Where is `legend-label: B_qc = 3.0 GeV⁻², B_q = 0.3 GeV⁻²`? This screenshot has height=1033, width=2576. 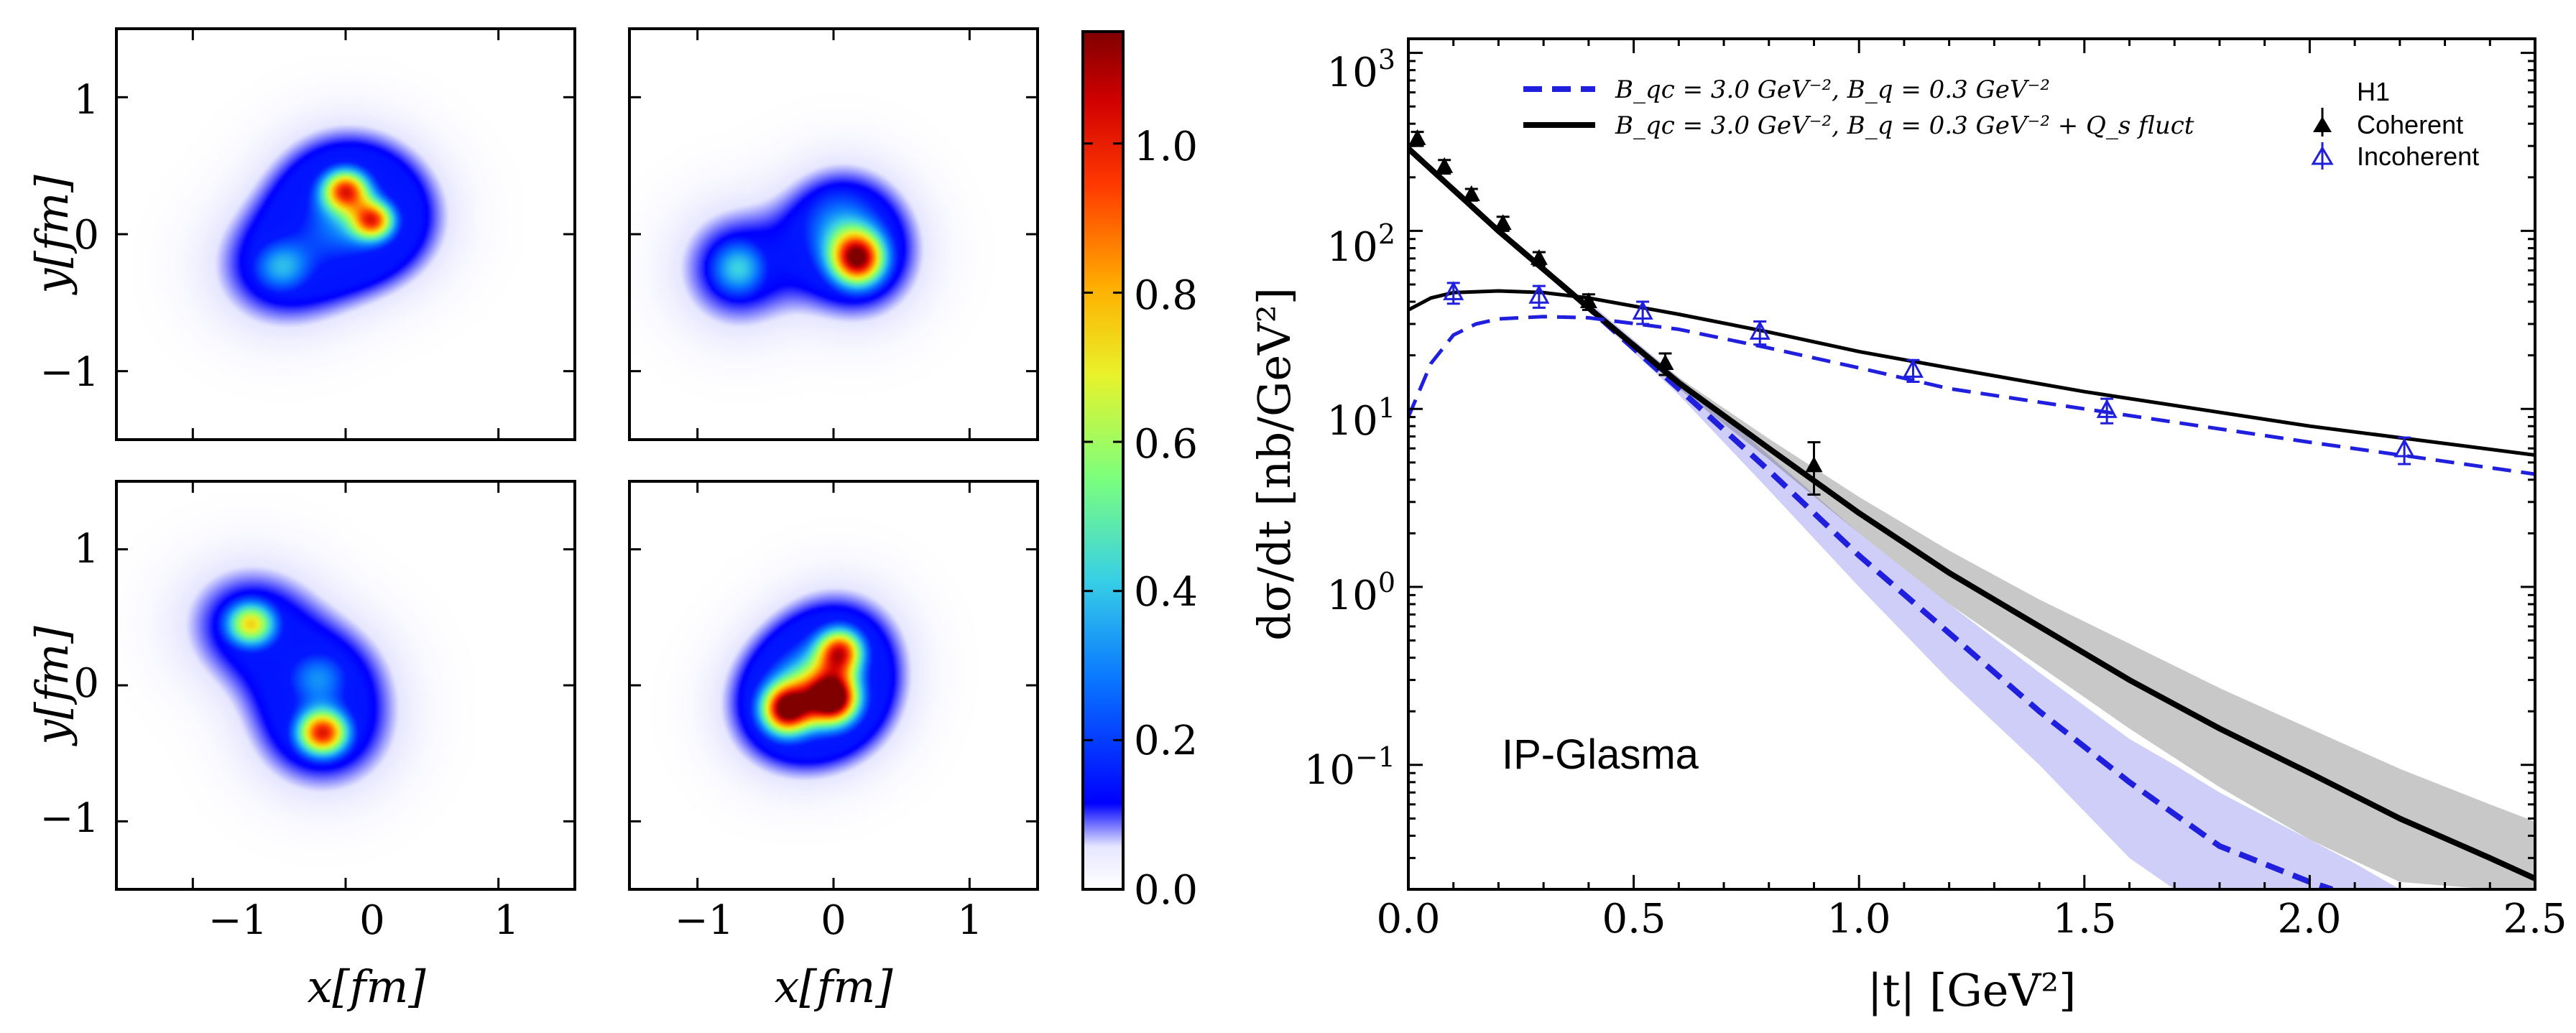
legend-label: B_qc = 3.0 GeV⁻², B_q = 0.3 GeV⁻² is located at coordinates (1832, 90).